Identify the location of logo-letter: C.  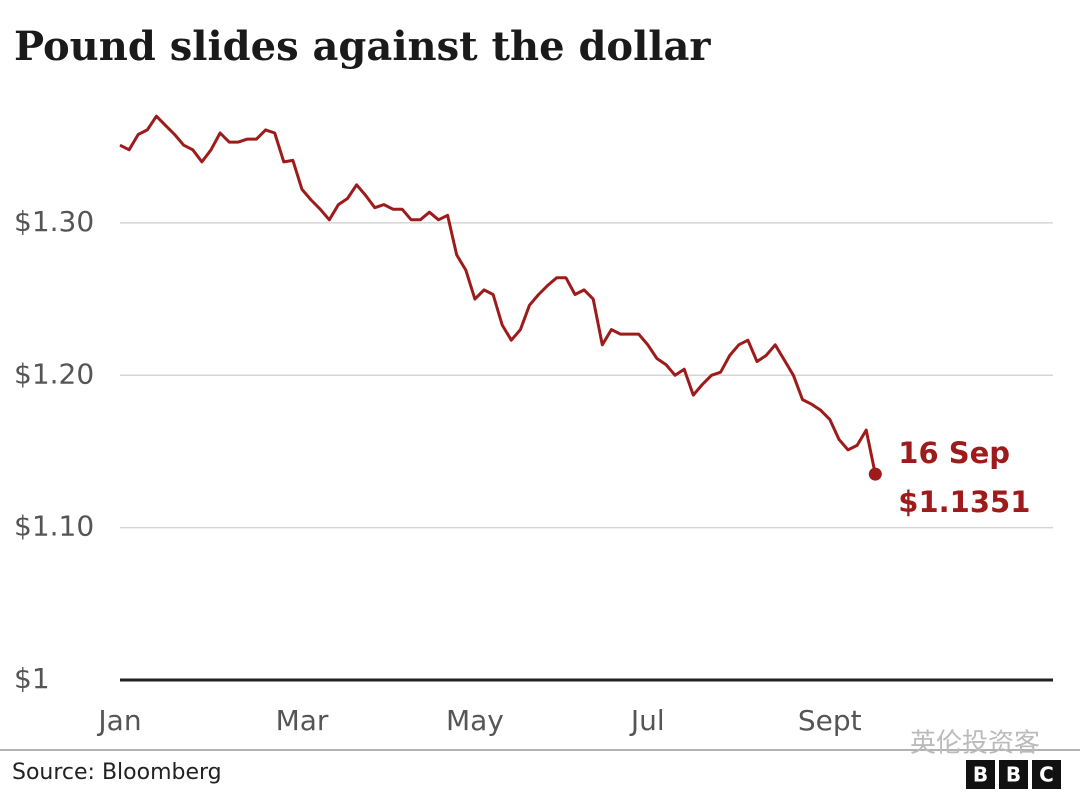
(1046, 775).